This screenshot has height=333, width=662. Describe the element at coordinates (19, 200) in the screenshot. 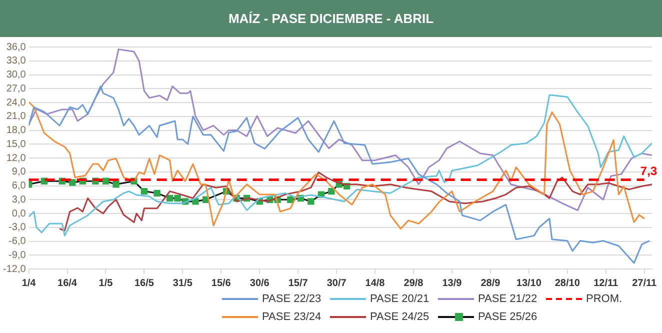

I see `y-tick-label: 3,0` at that location.